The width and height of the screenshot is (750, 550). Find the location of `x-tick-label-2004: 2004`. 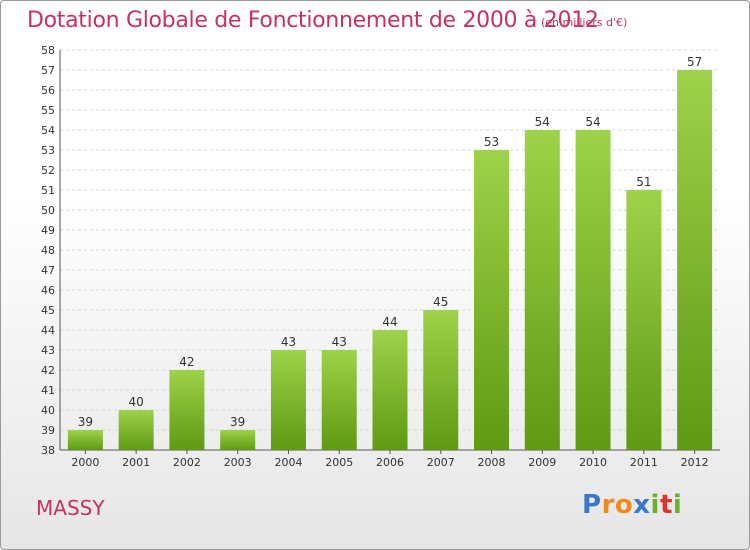

x-tick-label-2004: 2004 is located at coordinates (288, 462).